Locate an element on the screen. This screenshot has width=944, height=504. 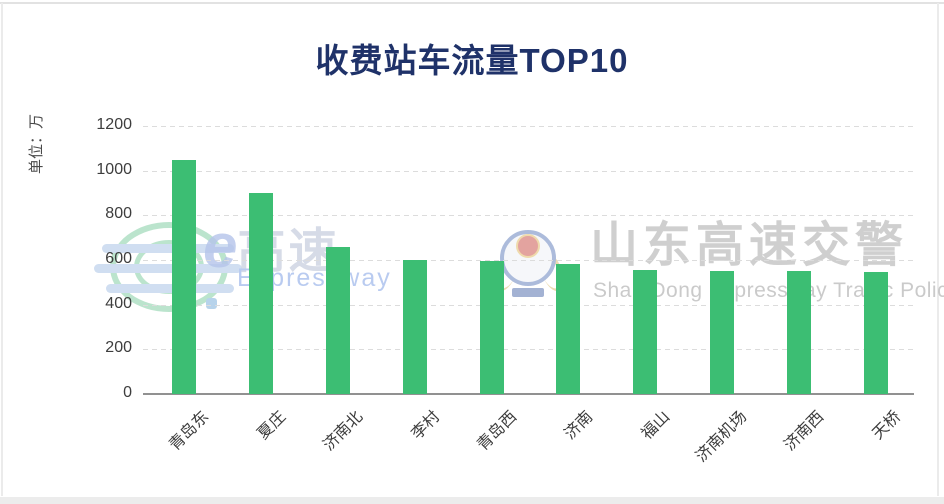
e-expressway-logo-icon is located at coordinates (168, 268).